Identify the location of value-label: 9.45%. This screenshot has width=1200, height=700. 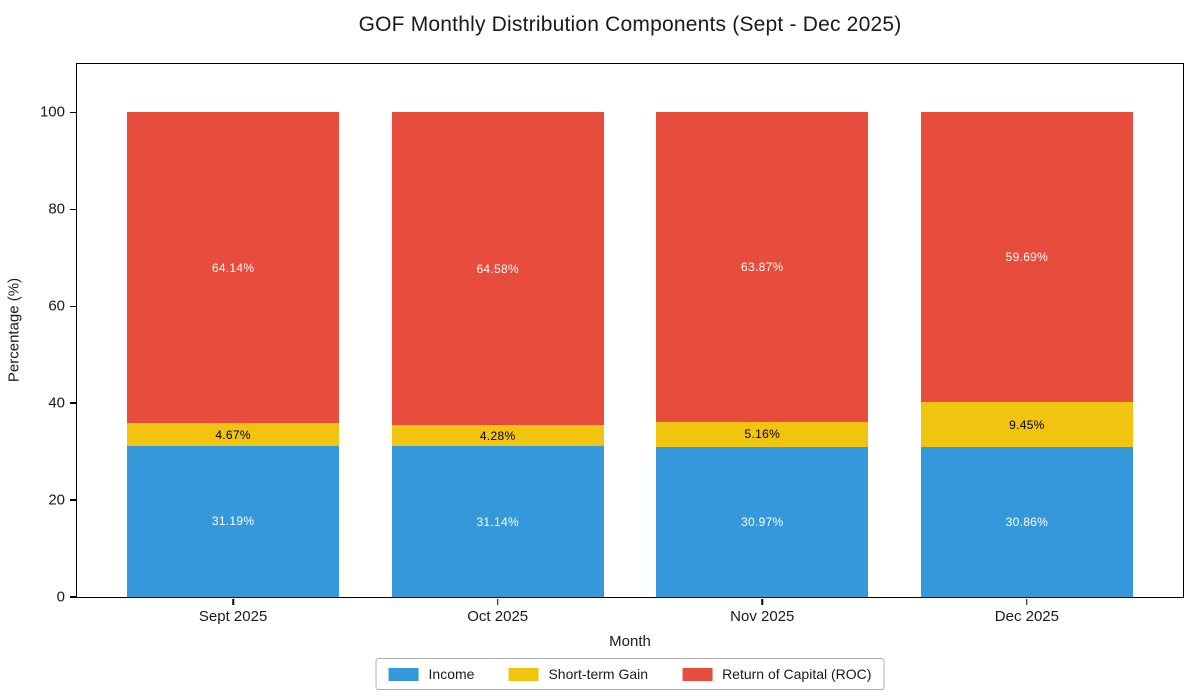
(1027, 424).